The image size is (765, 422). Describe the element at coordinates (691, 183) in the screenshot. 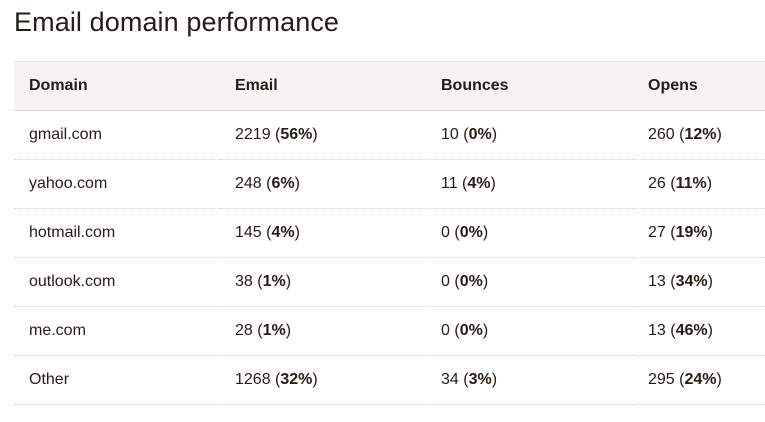

I see `opens-percent: 11%` at that location.